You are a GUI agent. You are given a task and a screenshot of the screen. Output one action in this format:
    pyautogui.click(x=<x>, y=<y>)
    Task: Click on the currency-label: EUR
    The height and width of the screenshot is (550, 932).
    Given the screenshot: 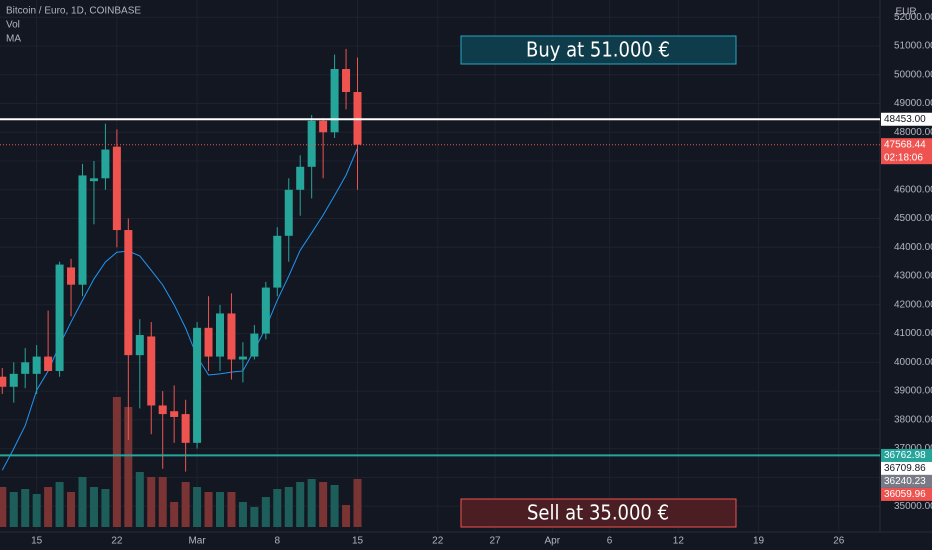 What is the action you would take?
    pyautogui.click(x=905, y=12)
    